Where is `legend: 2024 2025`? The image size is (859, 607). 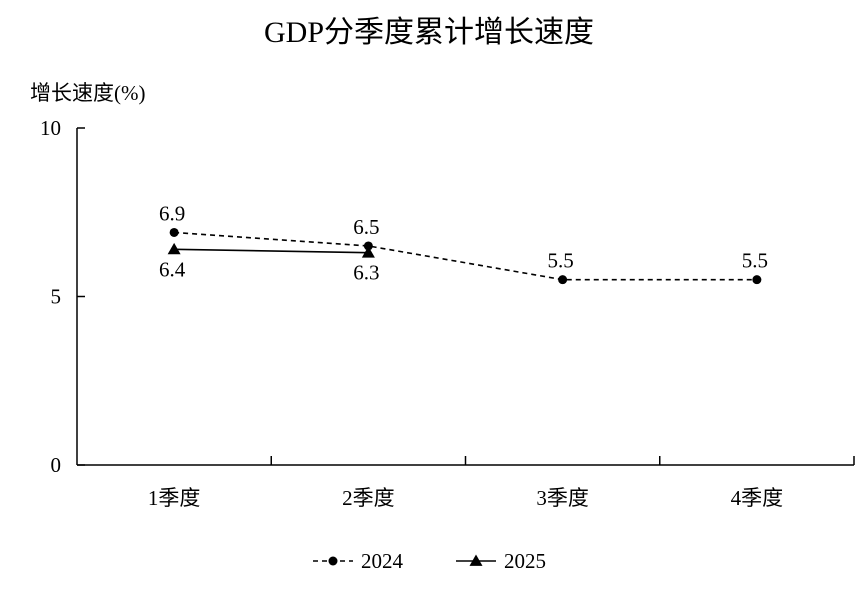
legend: 2024 2025 is located at coordinates (429, 561).